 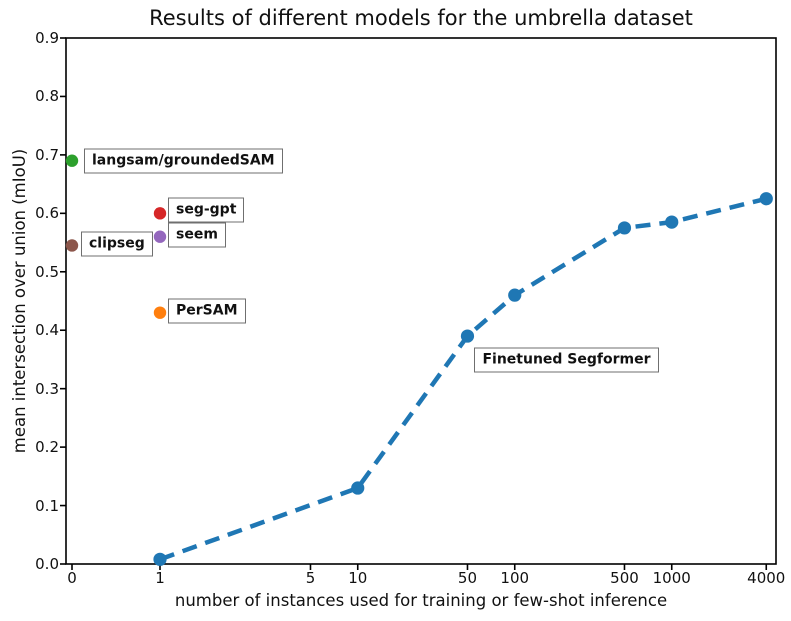 What do you see at coordinates (72, 245) in the screenshot?
I see `scatter-point-clipseg` at bounding box center [72, 245].